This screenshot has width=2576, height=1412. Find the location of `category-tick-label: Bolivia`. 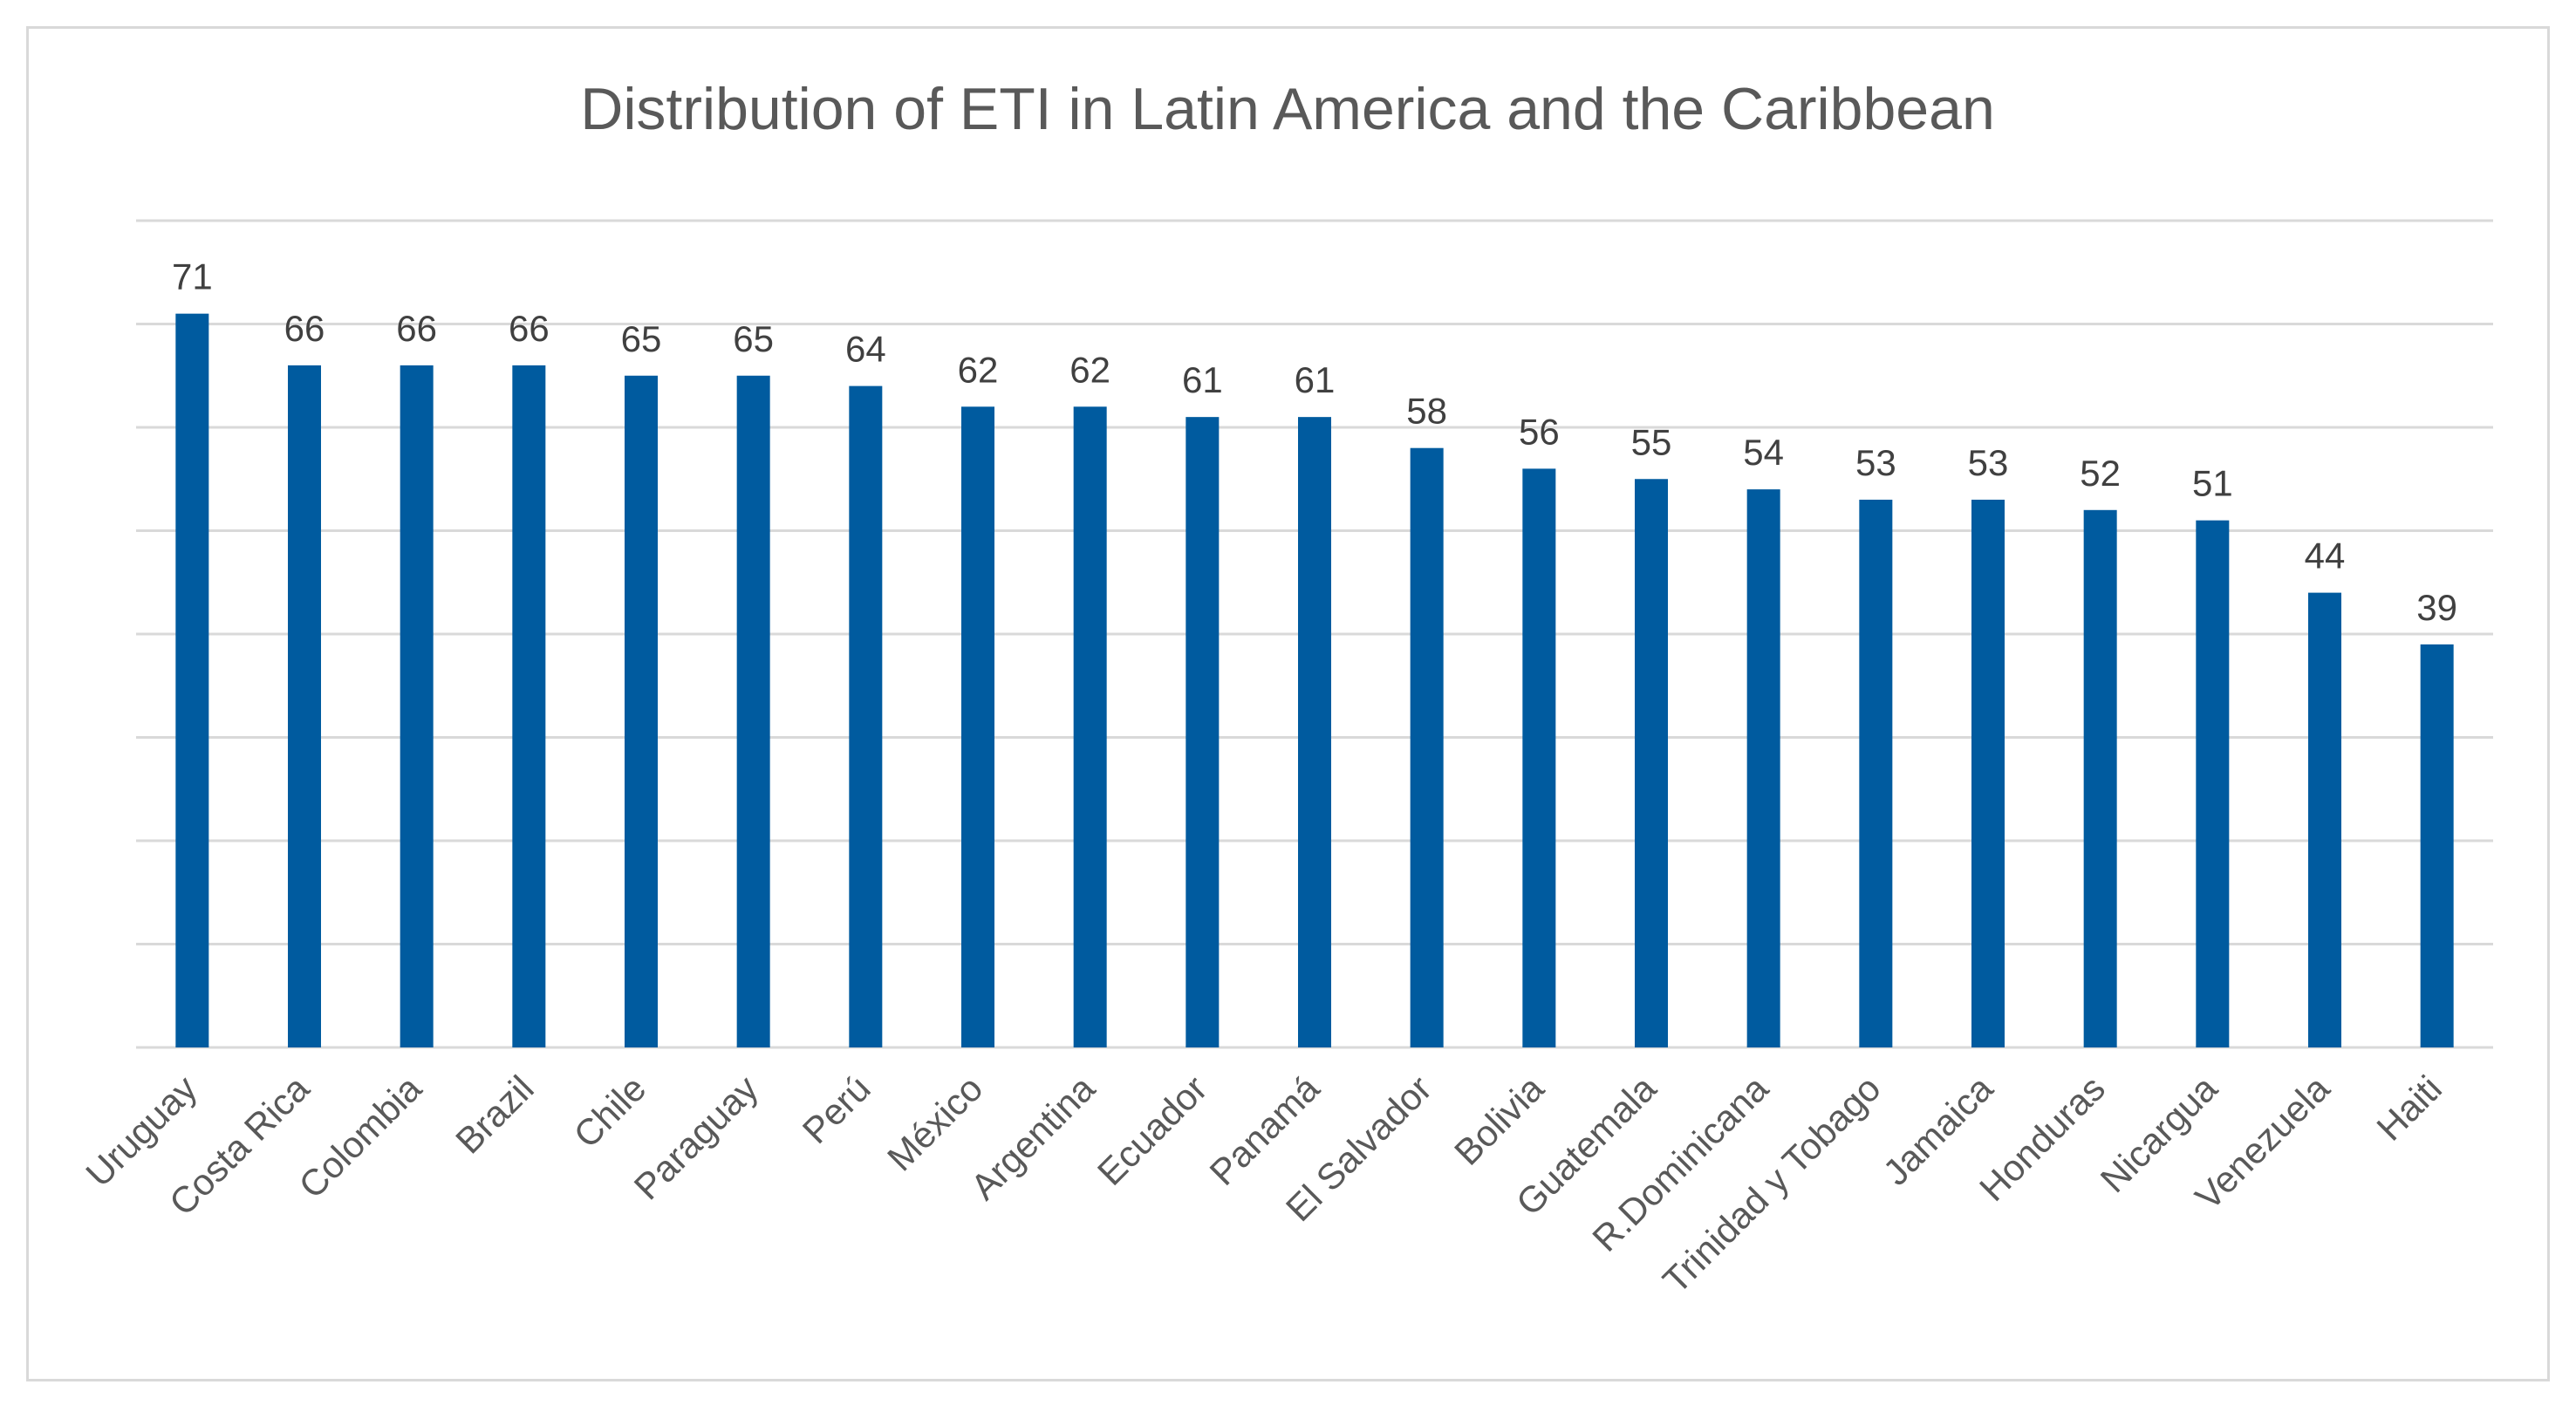

category-tick-label: Bolivia is located at coordinates (1499, 1120).